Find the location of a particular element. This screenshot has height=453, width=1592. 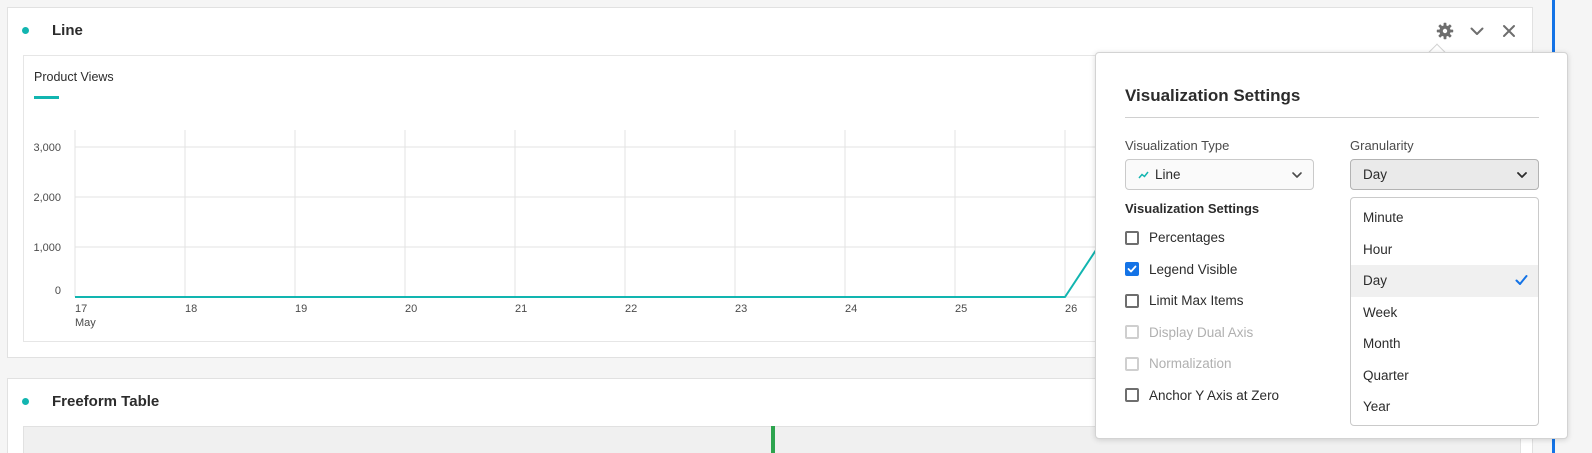

x-tick-label: 18 is located at coordinates (191, 309).